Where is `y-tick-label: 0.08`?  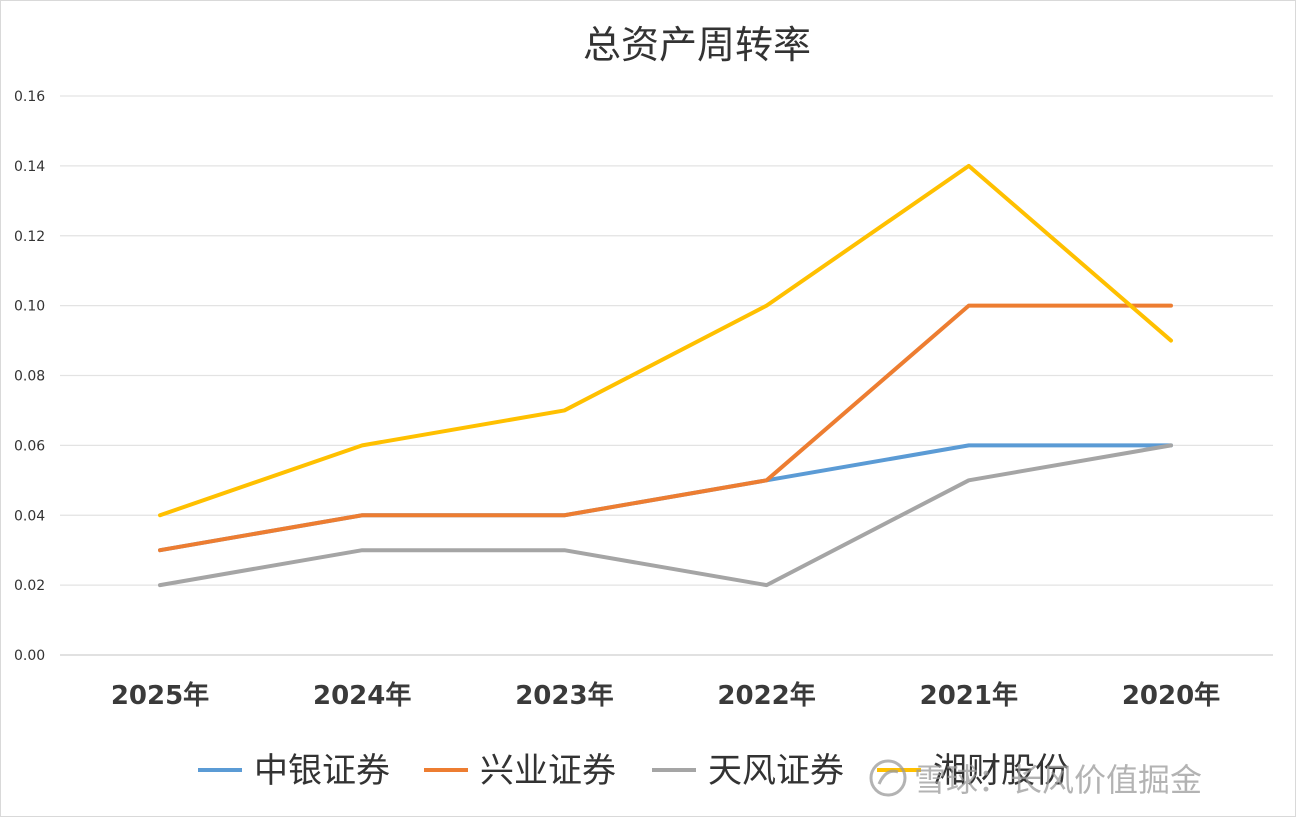 y-tick-label: 0.08 is located at coordinates (29, 377).